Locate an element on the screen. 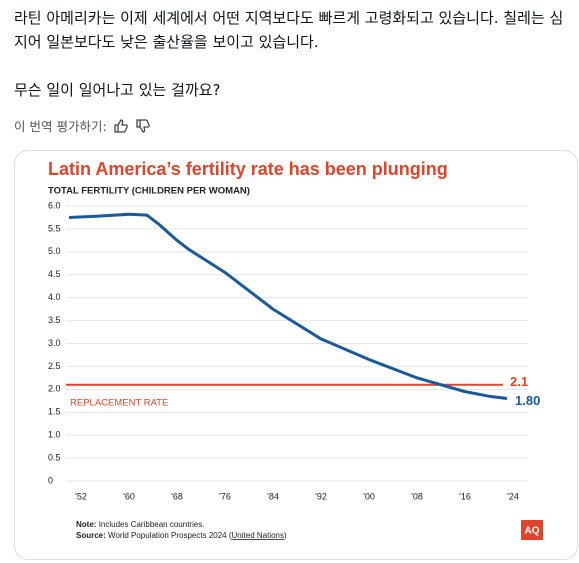  reference-value: 2.1 is located at coordinates (519, 381).